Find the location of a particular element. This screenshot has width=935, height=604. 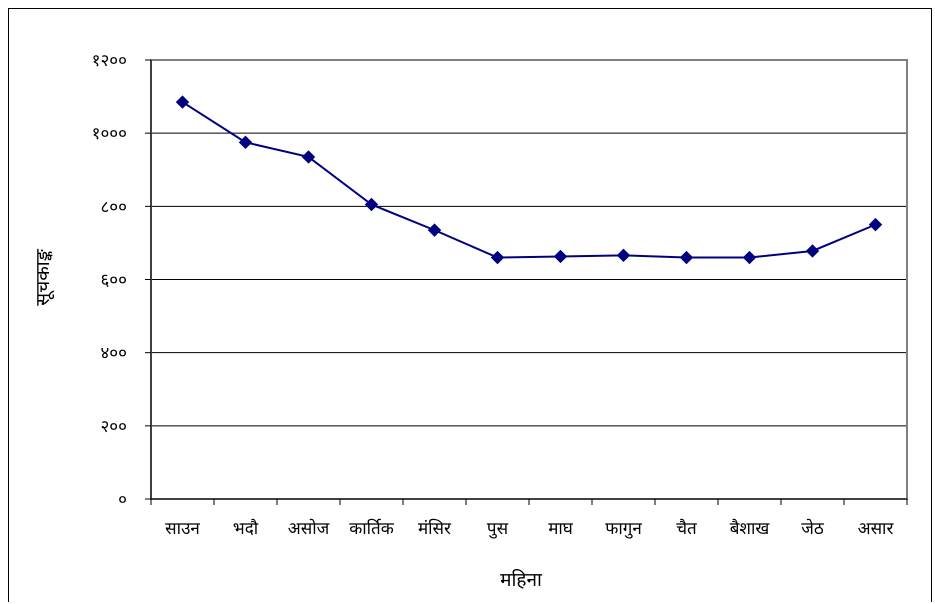

x-tick-label: साउन is located at coordinates (182, 529).